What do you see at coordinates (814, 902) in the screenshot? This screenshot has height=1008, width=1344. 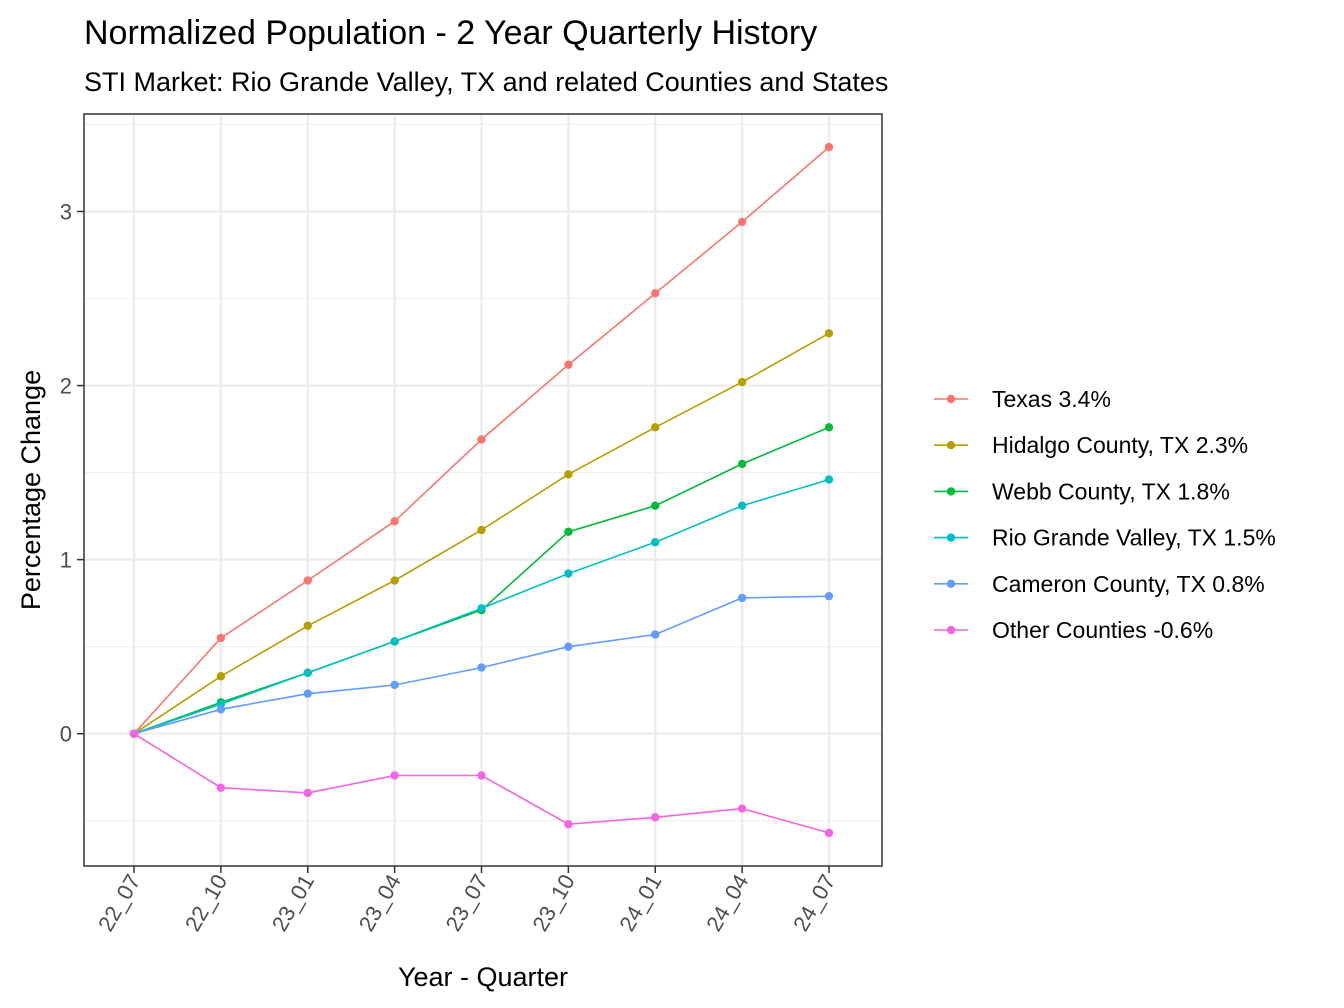 I see `x-tick-label: 24_07` at bounding box center [814, 902].